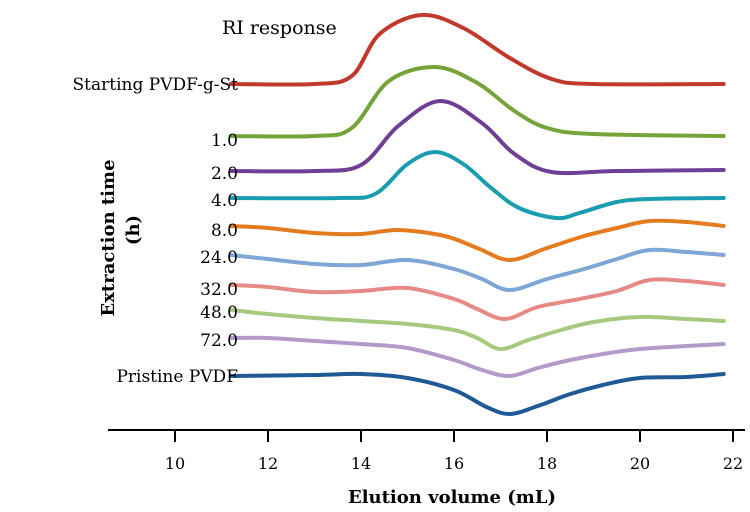 This screenshot has width=750, height=512. Describe the element at coordinates (733, 463) in the screenshot. I see `x-tick-label-6: 22` at that location.